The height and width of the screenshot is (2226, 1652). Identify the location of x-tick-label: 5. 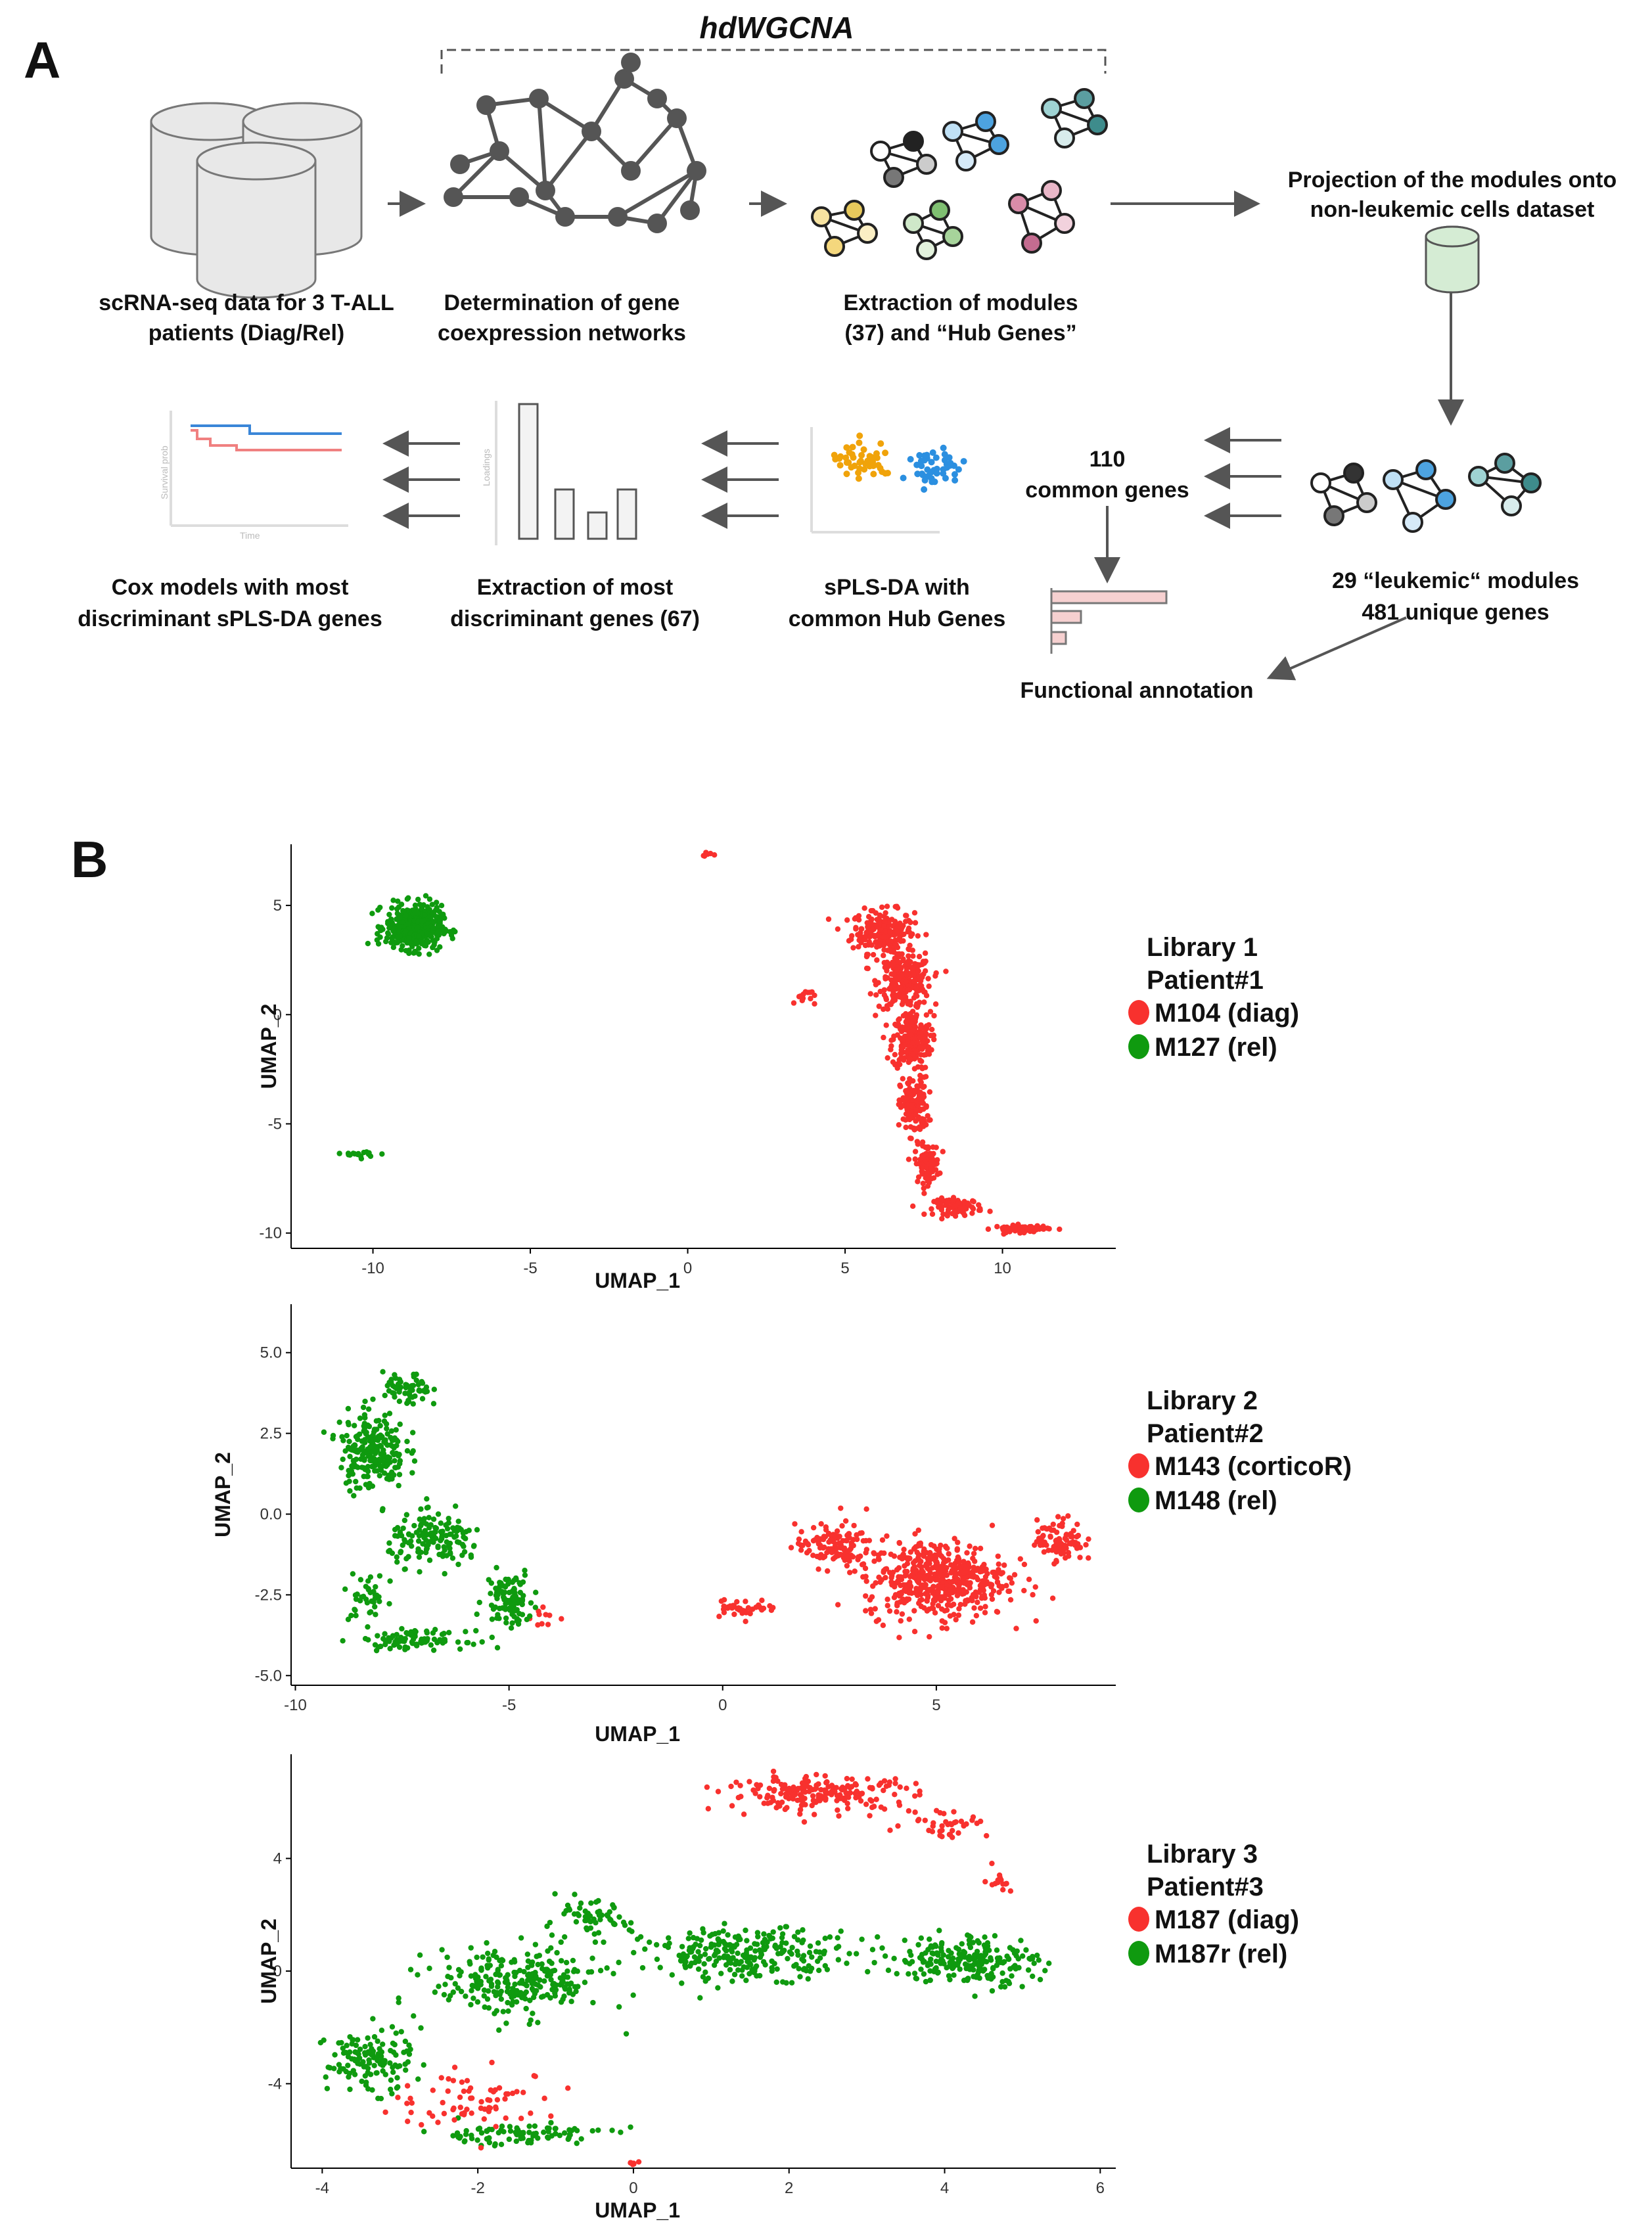
(844, 1268).